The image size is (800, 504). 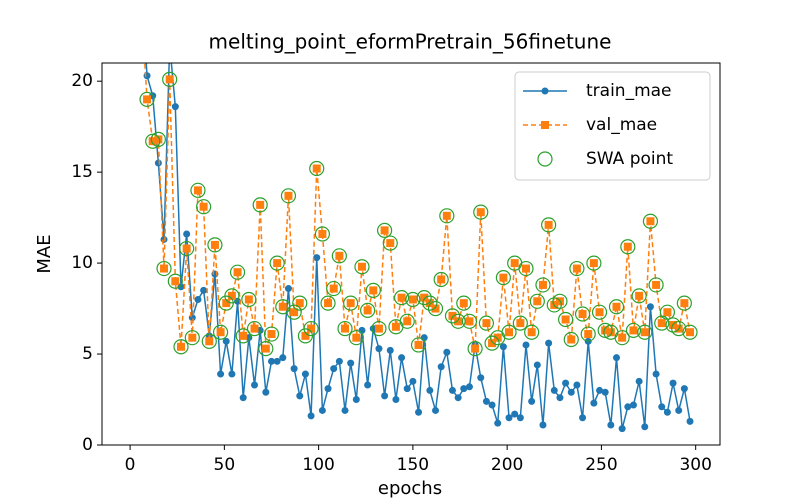 I want to click on legend-label: SWA point, so click(x=629, y=159).